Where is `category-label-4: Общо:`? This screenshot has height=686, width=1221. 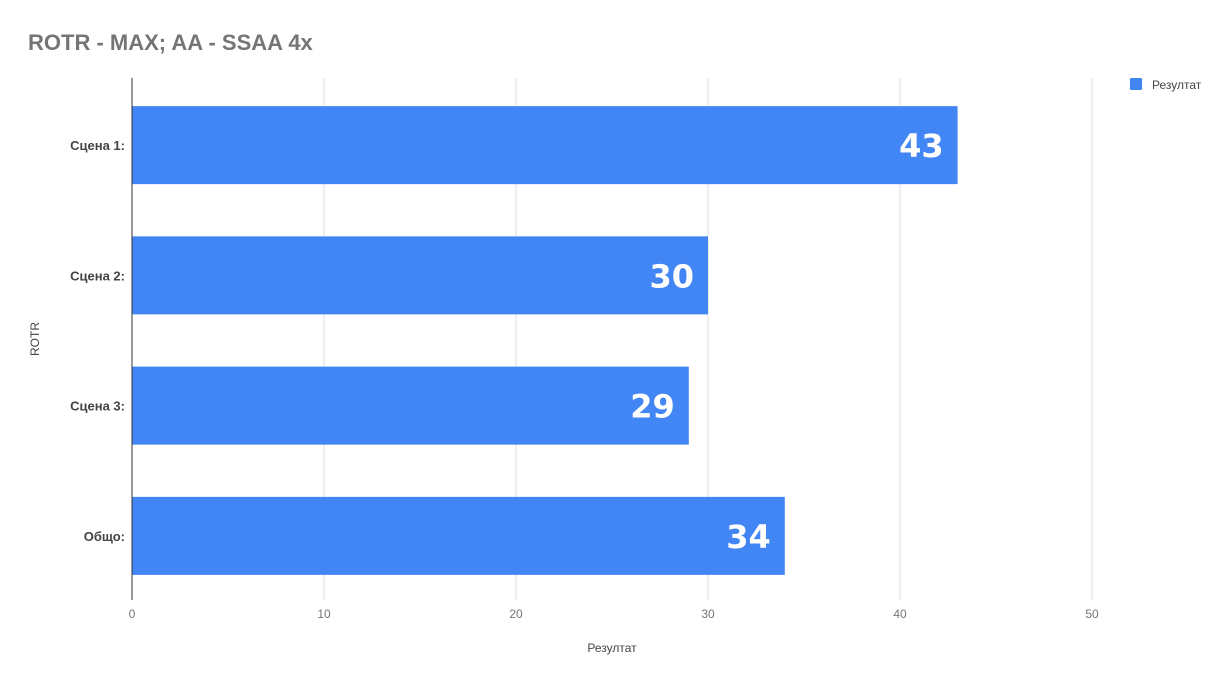 category-label-4: Общо: is located at coordinates (104, 536).